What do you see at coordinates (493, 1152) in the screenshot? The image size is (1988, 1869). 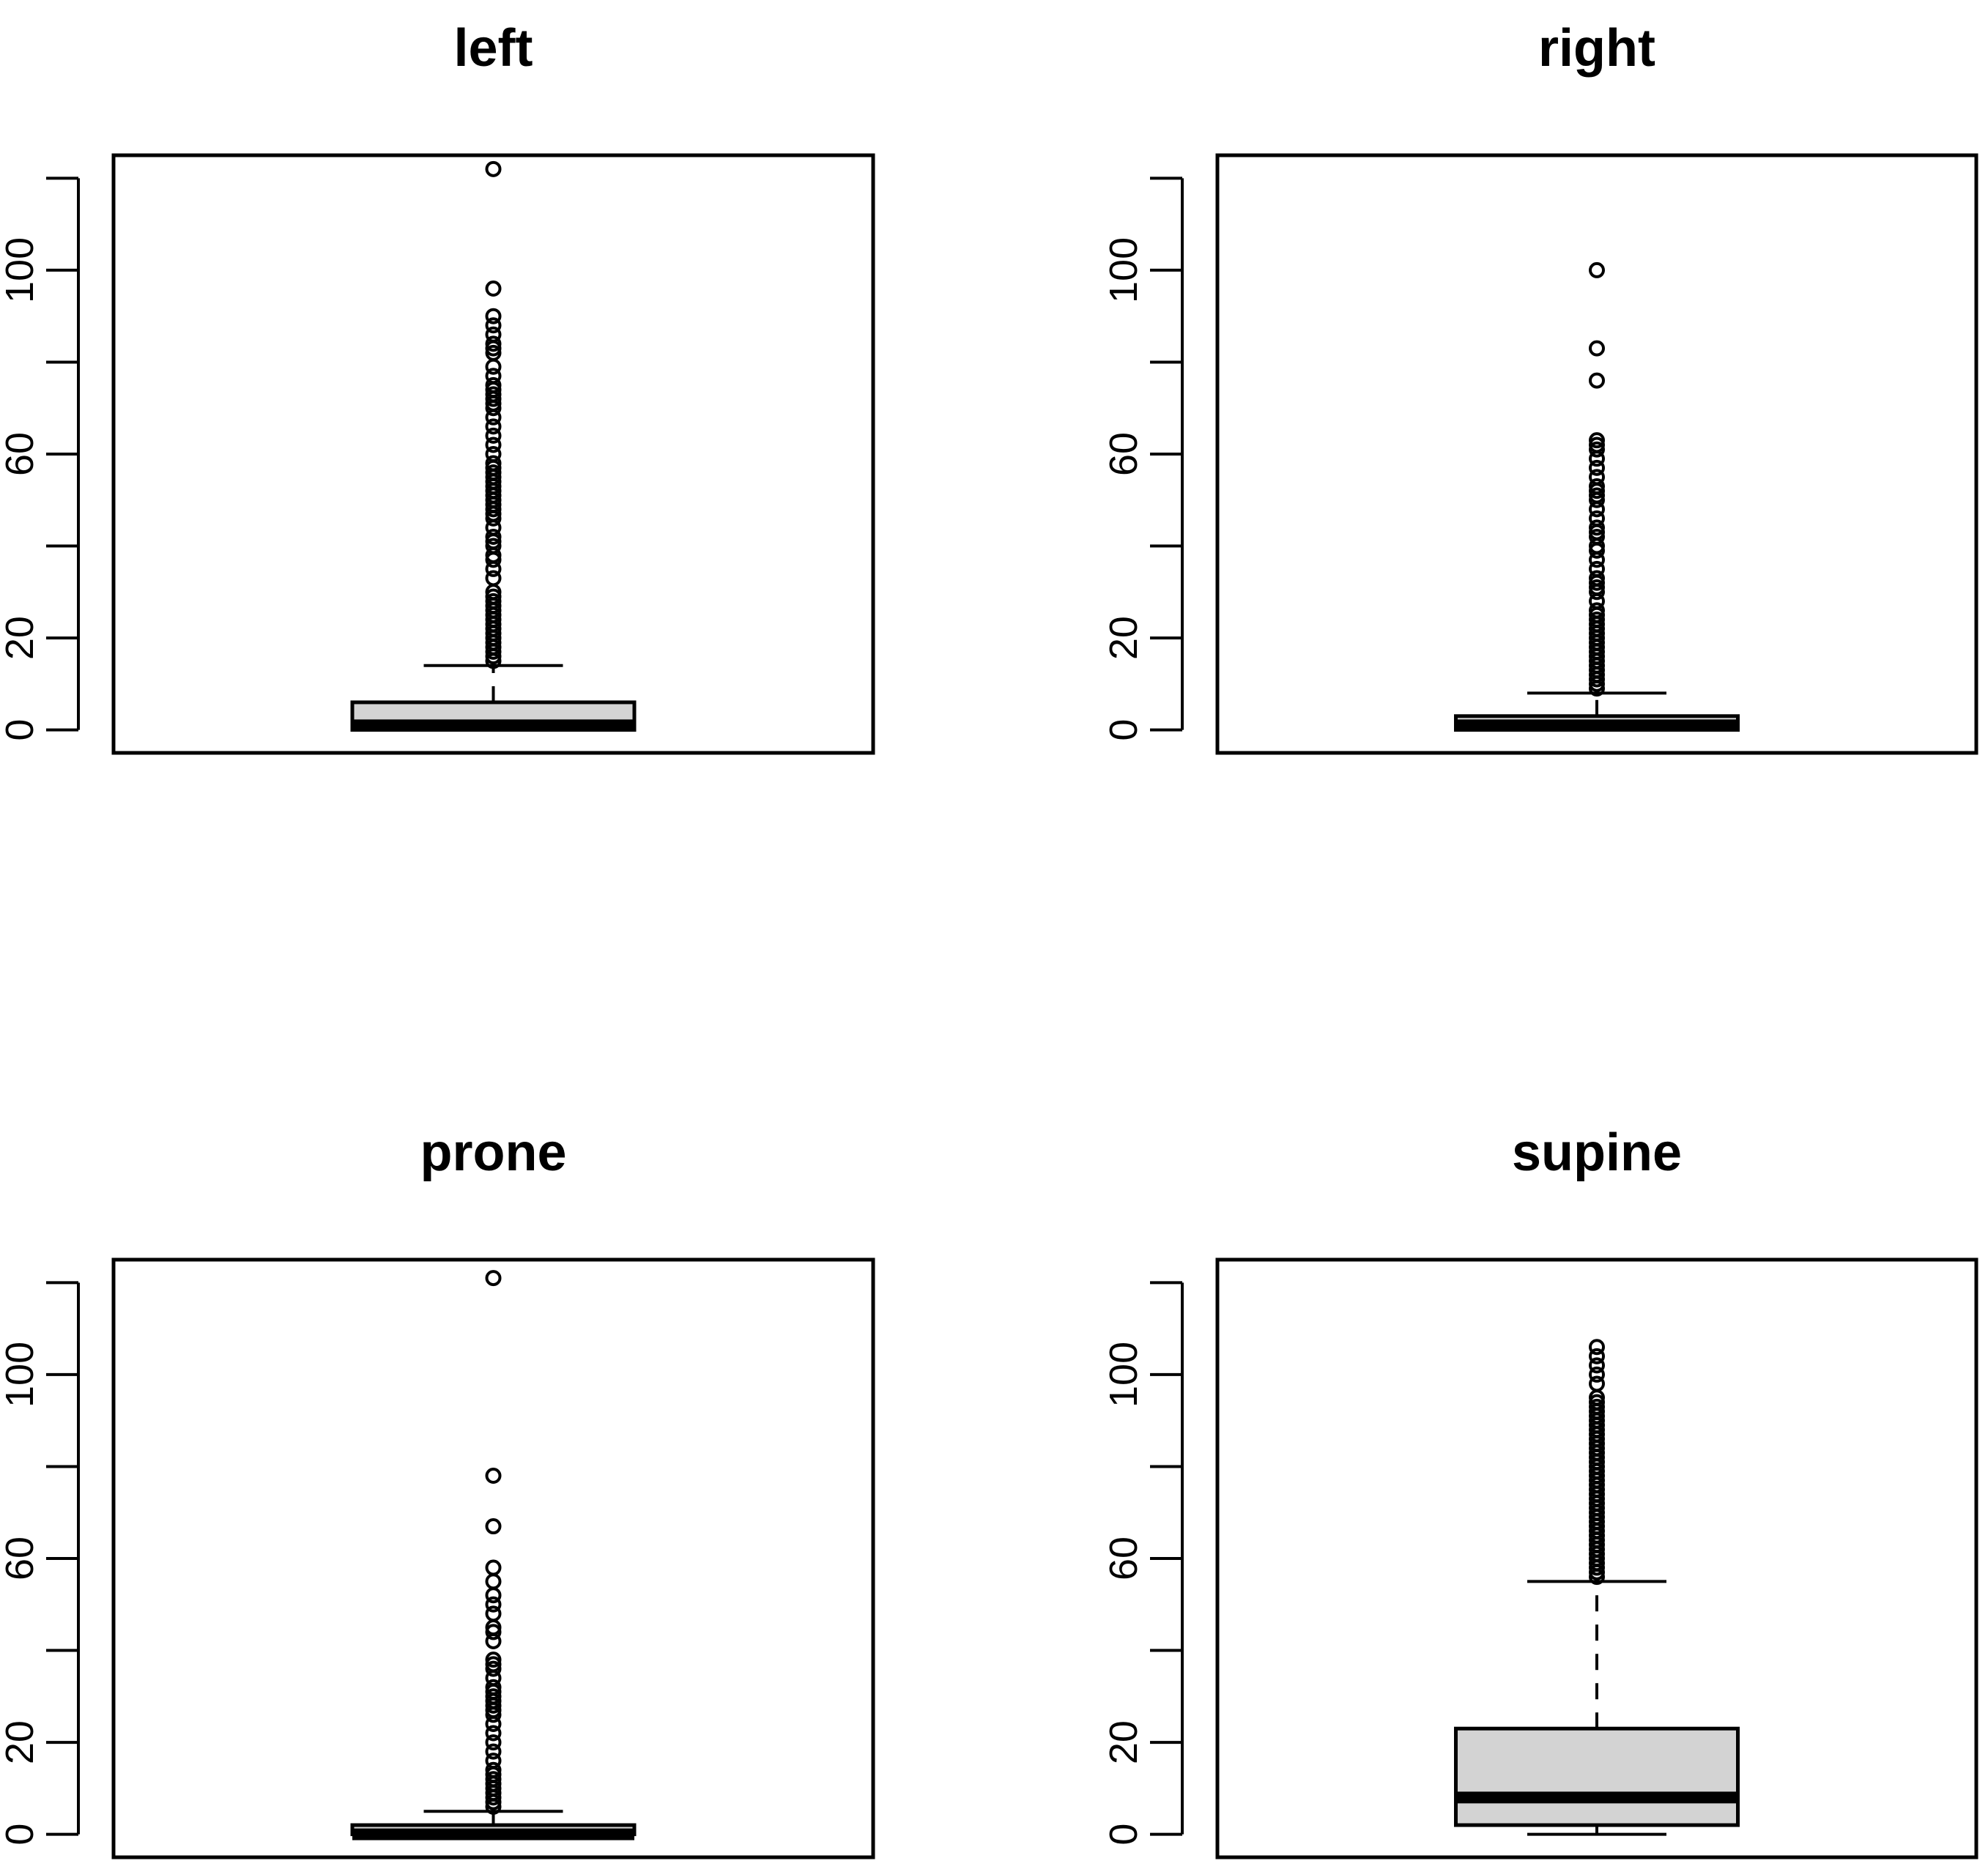 I see `panel-title: prone` at bounding box center [493, 1152].